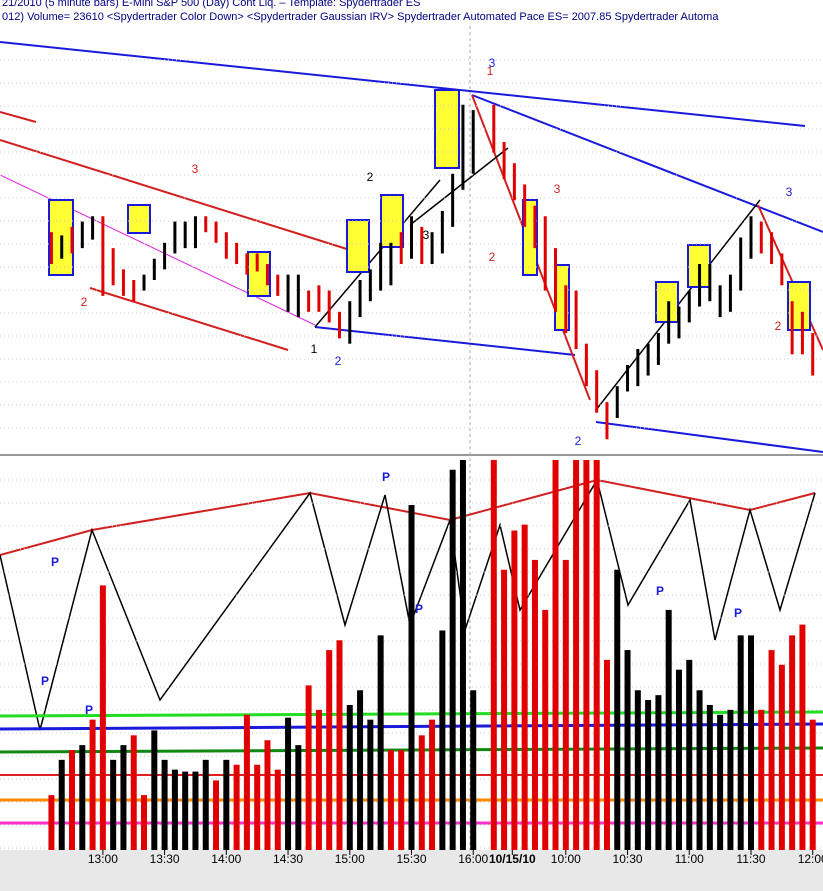  I want to click on x-tick-label: 13:30, so click(165, 859).